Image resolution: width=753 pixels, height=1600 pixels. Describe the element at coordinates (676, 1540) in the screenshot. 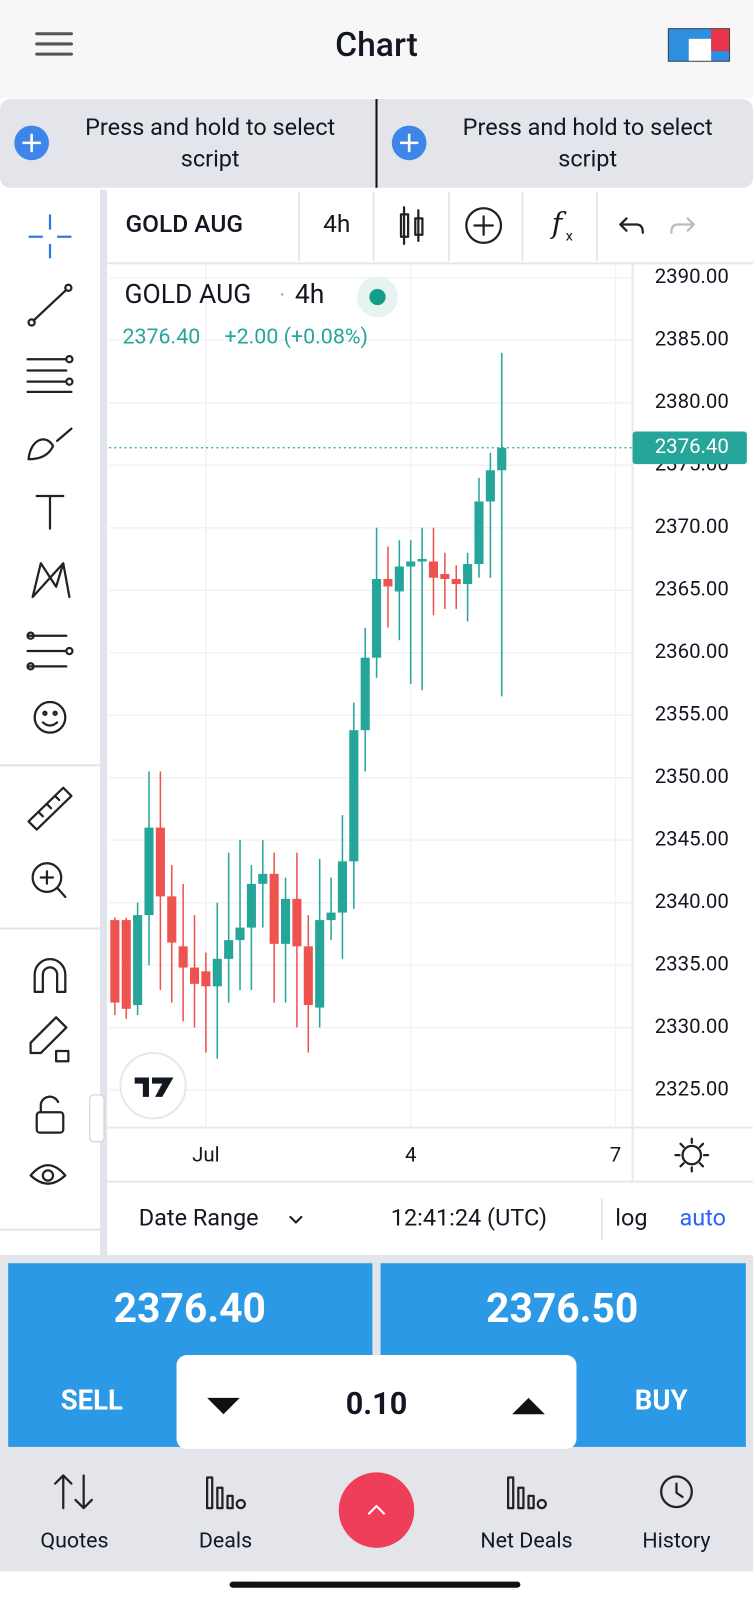

I see `nav-item: History` at that location.